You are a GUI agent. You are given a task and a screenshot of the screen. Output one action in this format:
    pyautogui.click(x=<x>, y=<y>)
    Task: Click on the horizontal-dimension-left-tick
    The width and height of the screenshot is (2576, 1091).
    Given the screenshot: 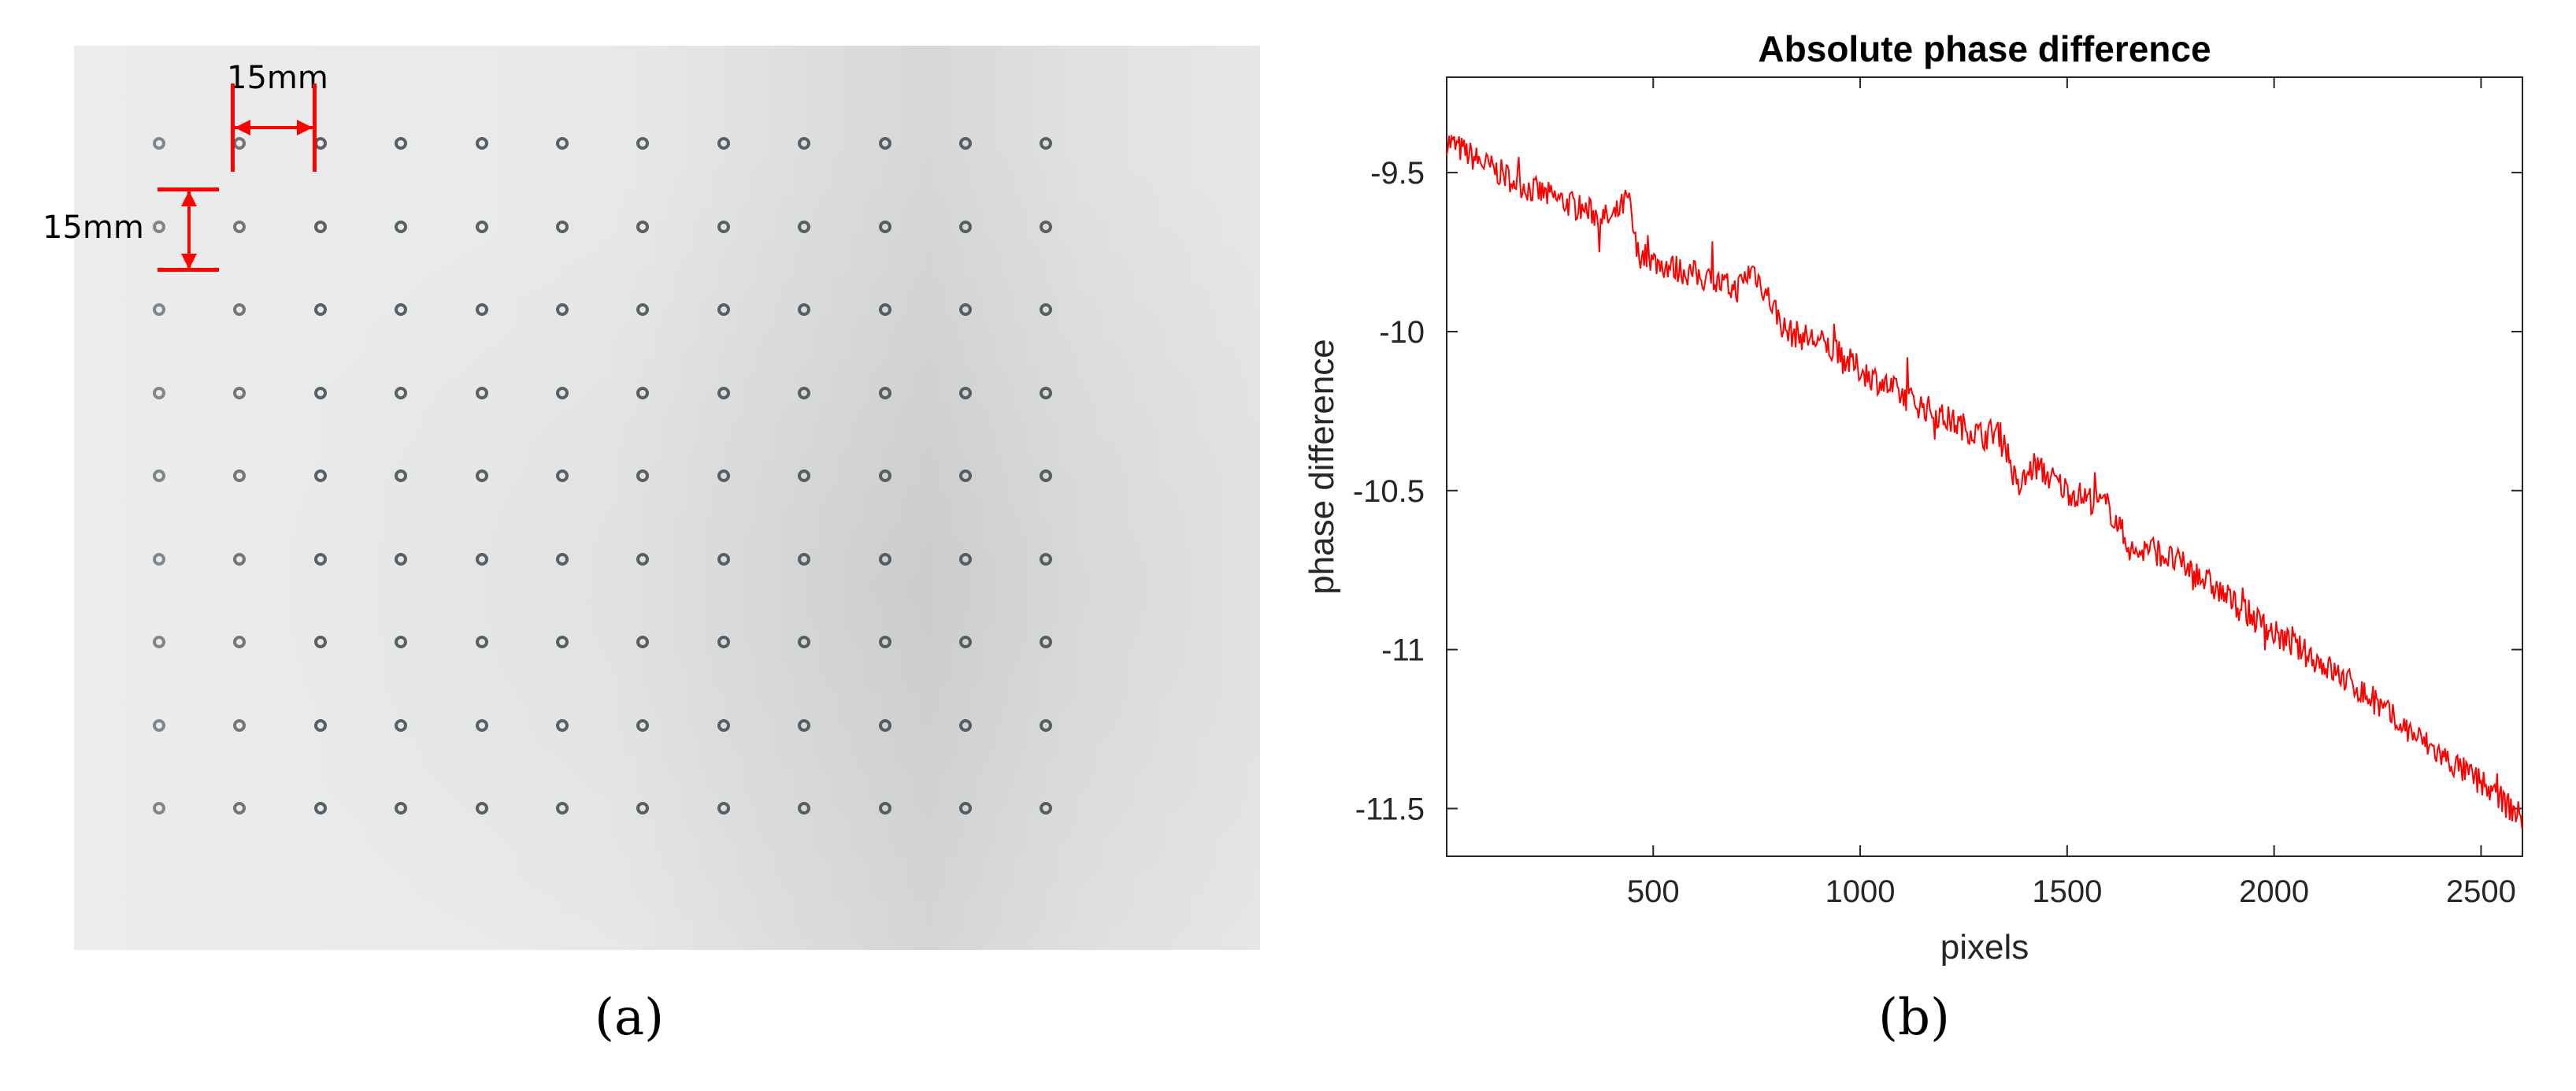 What is the action you would take?
    pyautogui.click(x=233, y=128)
    